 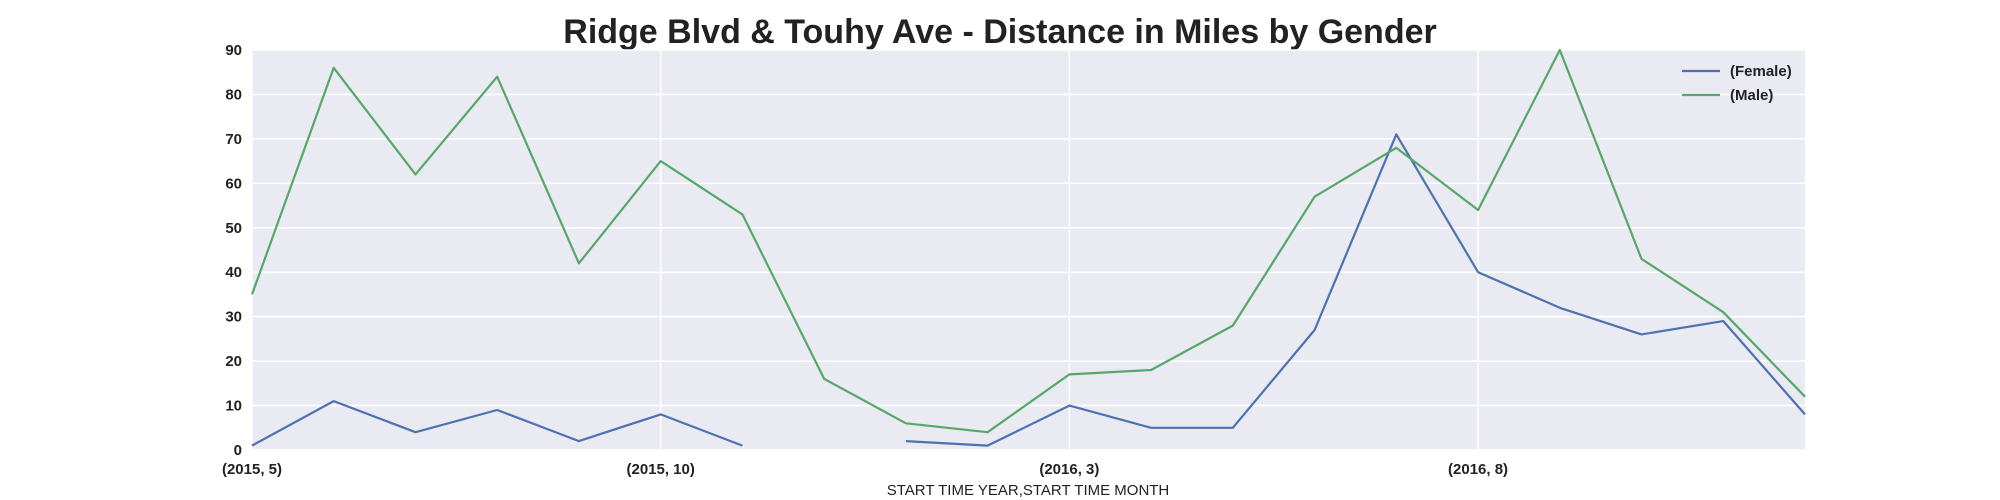 I want to click on legend: (Female) (Male), so click(x=1737, y=83).